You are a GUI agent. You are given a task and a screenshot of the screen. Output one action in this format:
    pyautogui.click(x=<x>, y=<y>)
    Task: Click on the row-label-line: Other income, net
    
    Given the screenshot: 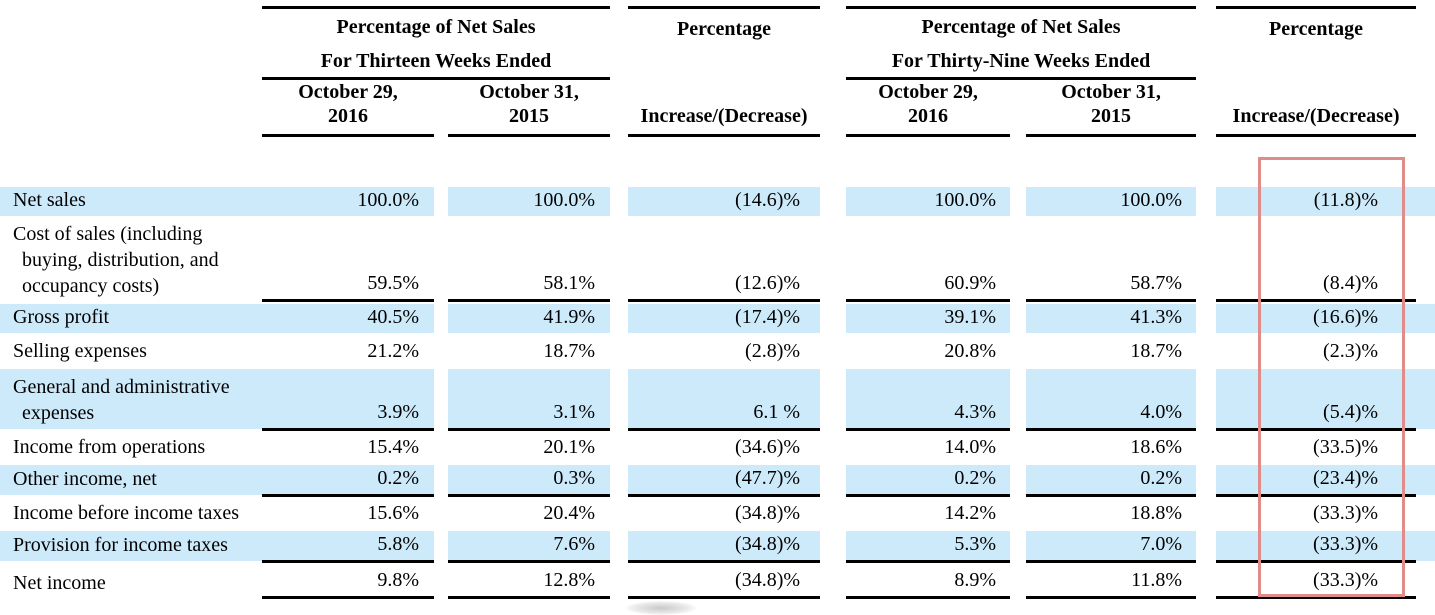 What is the action you would take?
    pyautogui.click(x=85, y=479)
    